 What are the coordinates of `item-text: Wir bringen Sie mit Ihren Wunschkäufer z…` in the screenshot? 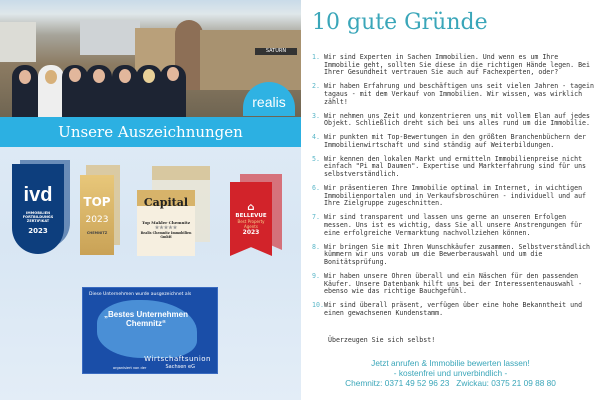 It's located at (457, 254).